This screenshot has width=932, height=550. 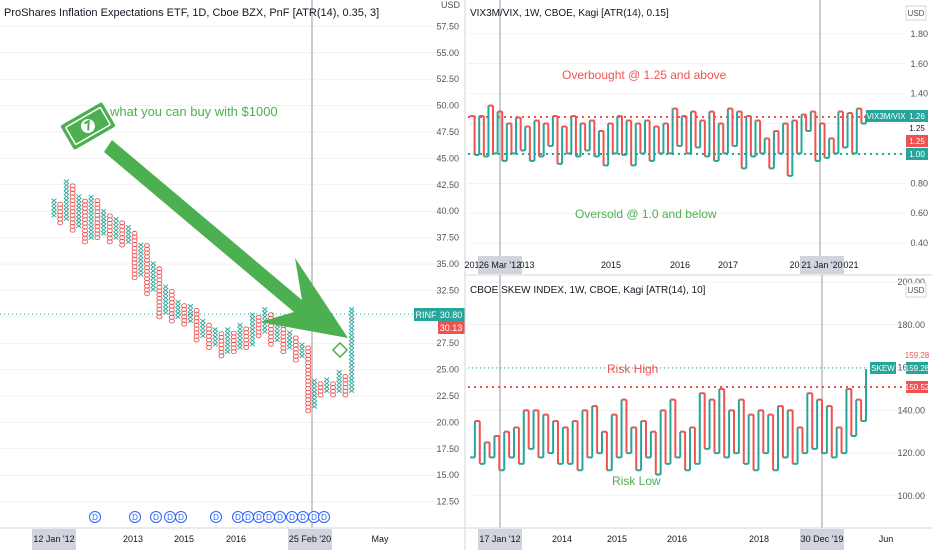 What do you see at coordinates (451, 328) in the screenshot?
I see `left-price-tag-prev: 30.13` at bounding box center [451, 328].